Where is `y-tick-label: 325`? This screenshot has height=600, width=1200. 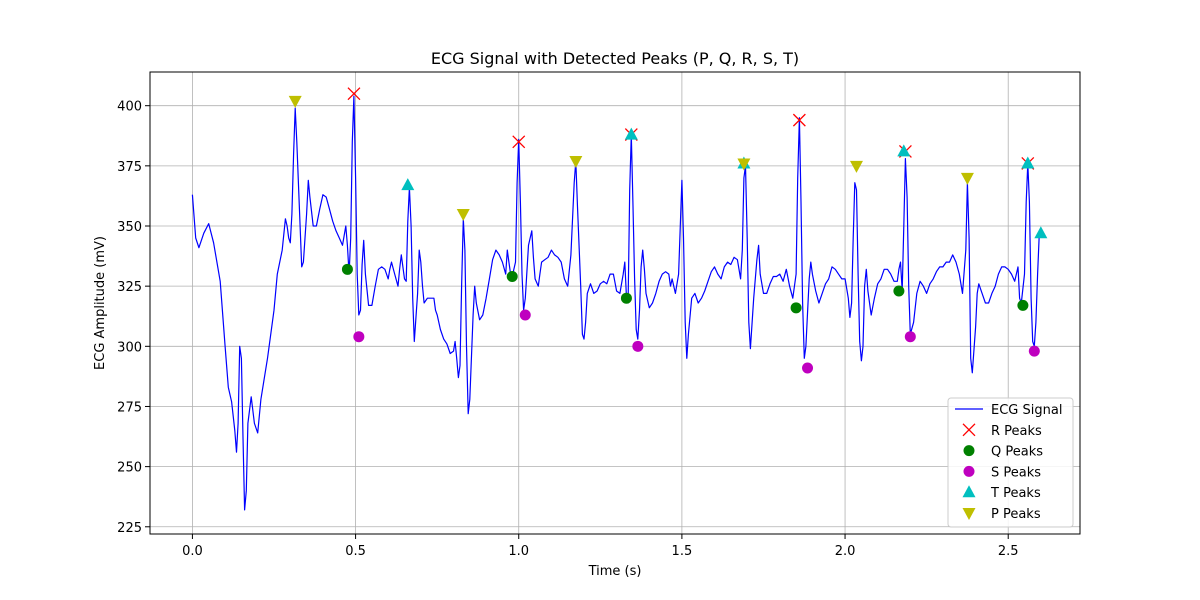 y-tick-label: 325 is located at coordinates (129, 287).